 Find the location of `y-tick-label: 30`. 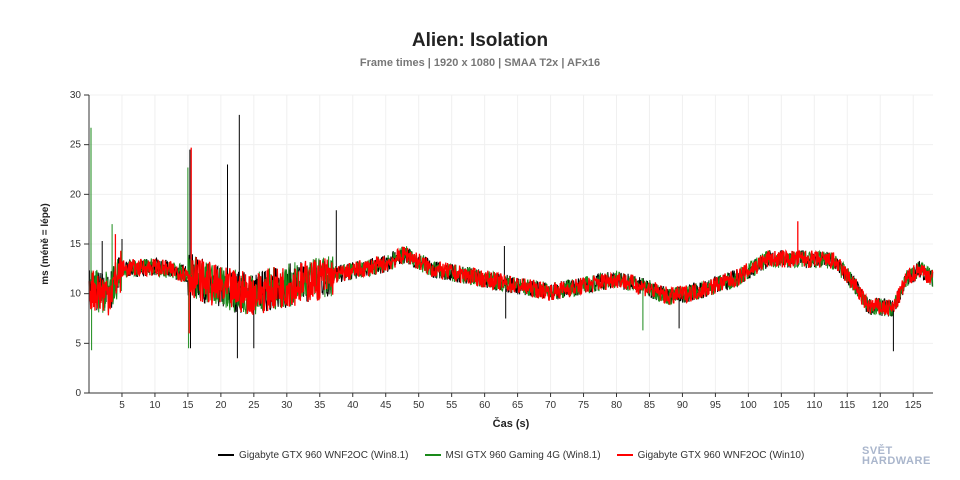

y-tick-label: 30 is located at coordinates (76, 95).